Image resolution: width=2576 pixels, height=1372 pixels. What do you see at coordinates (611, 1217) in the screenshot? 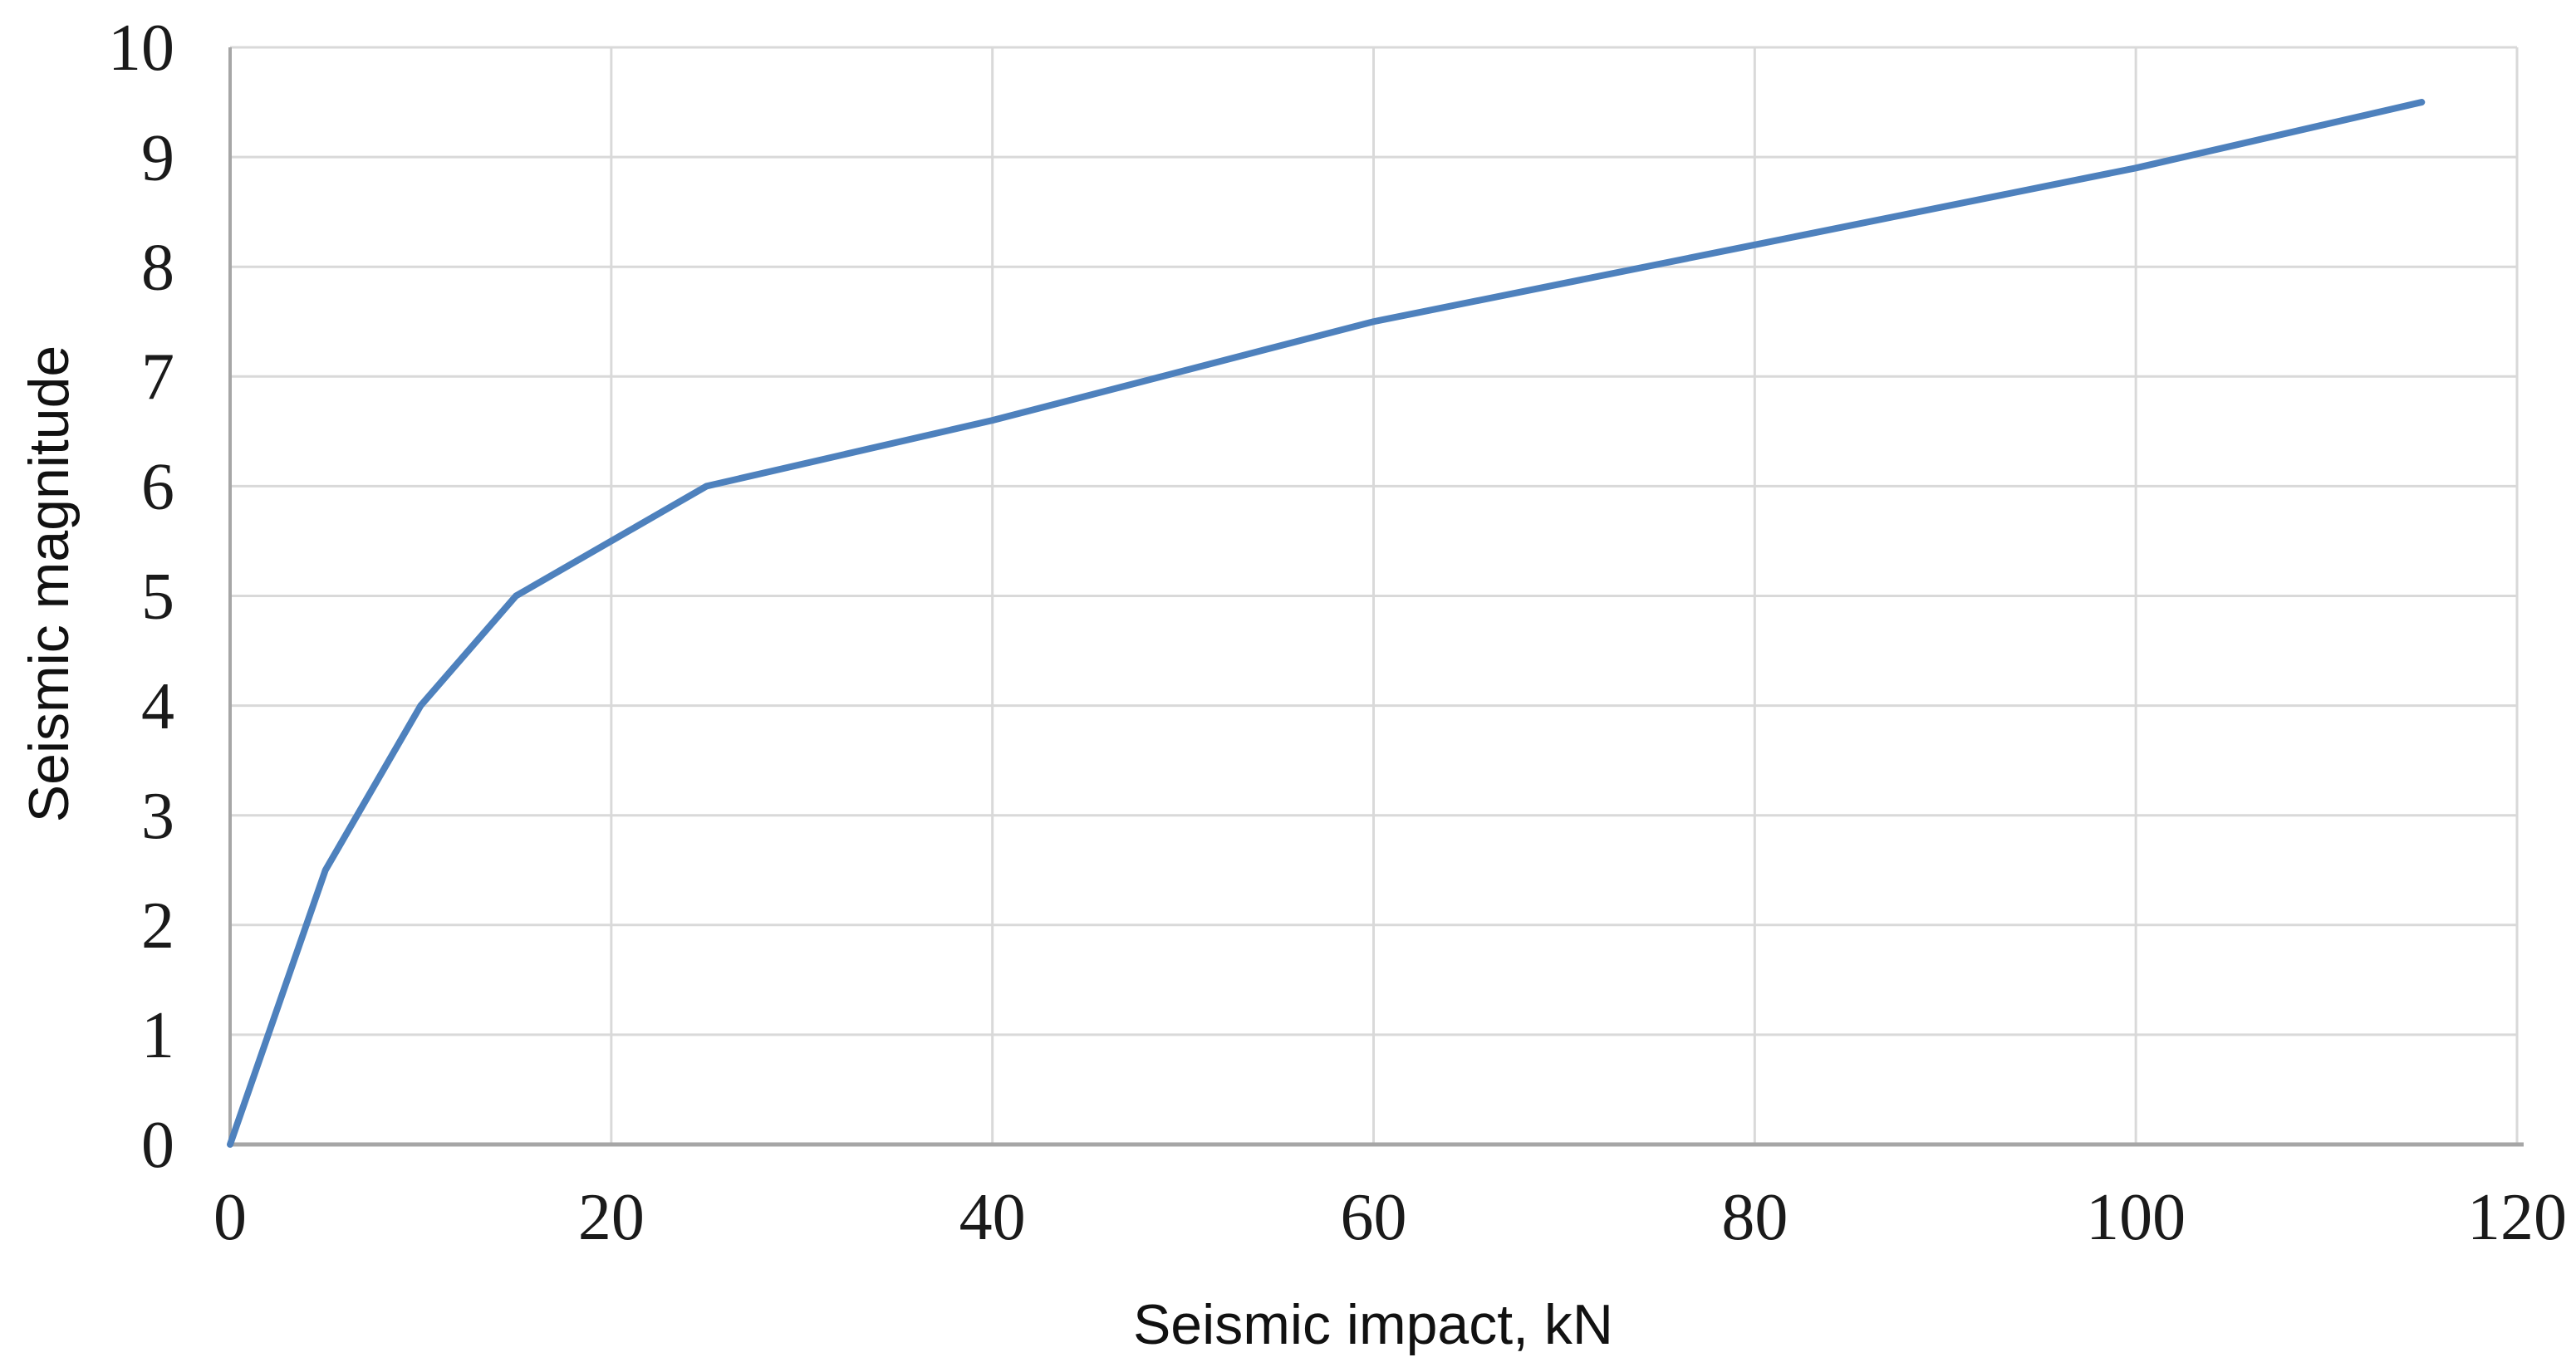
I see `x-tick-label: 20` at bounding box center [611, 1217].